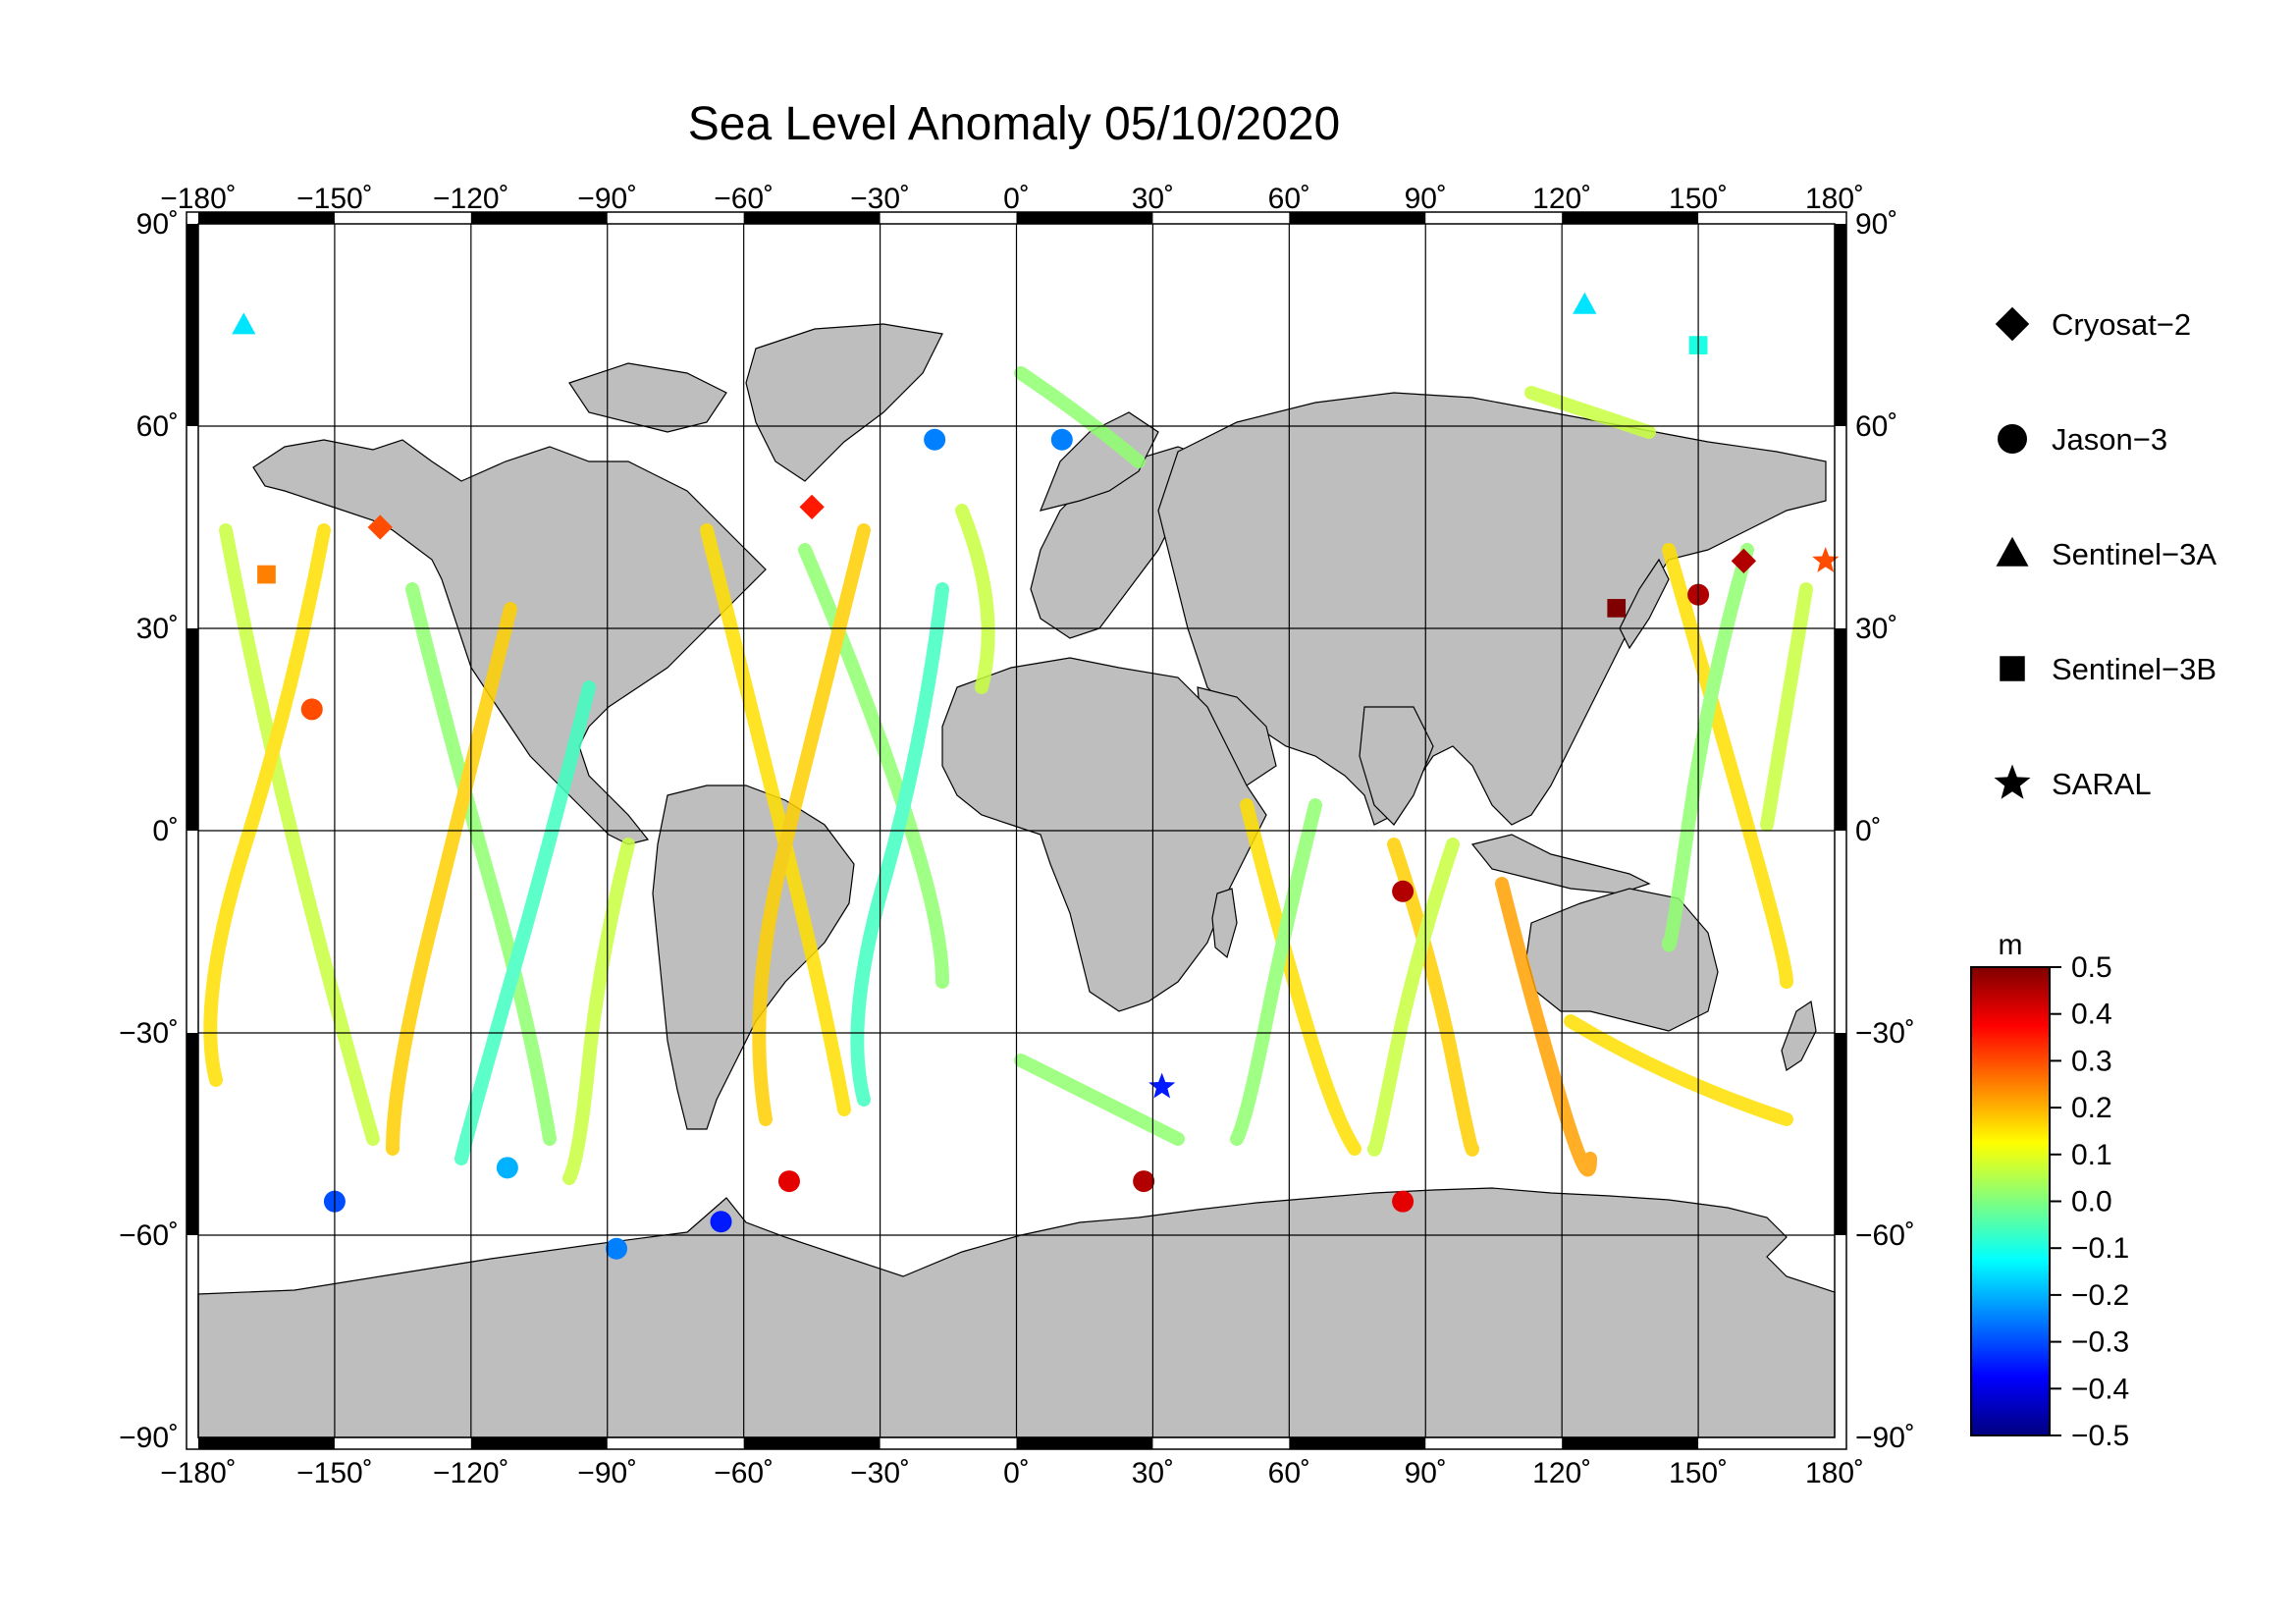  I want to click on legend-label: Jason−3, so click(2109, 439).